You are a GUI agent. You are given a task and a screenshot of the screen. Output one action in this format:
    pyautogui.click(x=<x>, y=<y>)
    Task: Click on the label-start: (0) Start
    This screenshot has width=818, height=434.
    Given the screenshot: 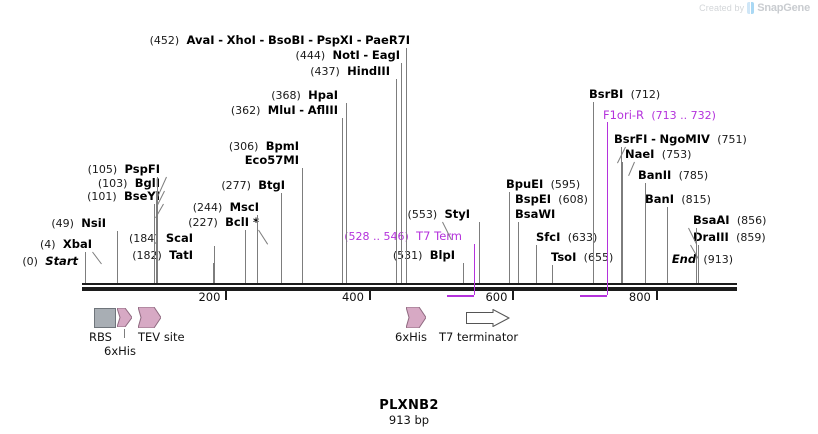 What is the action you would take?
    pyautogui.click(x=50, y=261)
    